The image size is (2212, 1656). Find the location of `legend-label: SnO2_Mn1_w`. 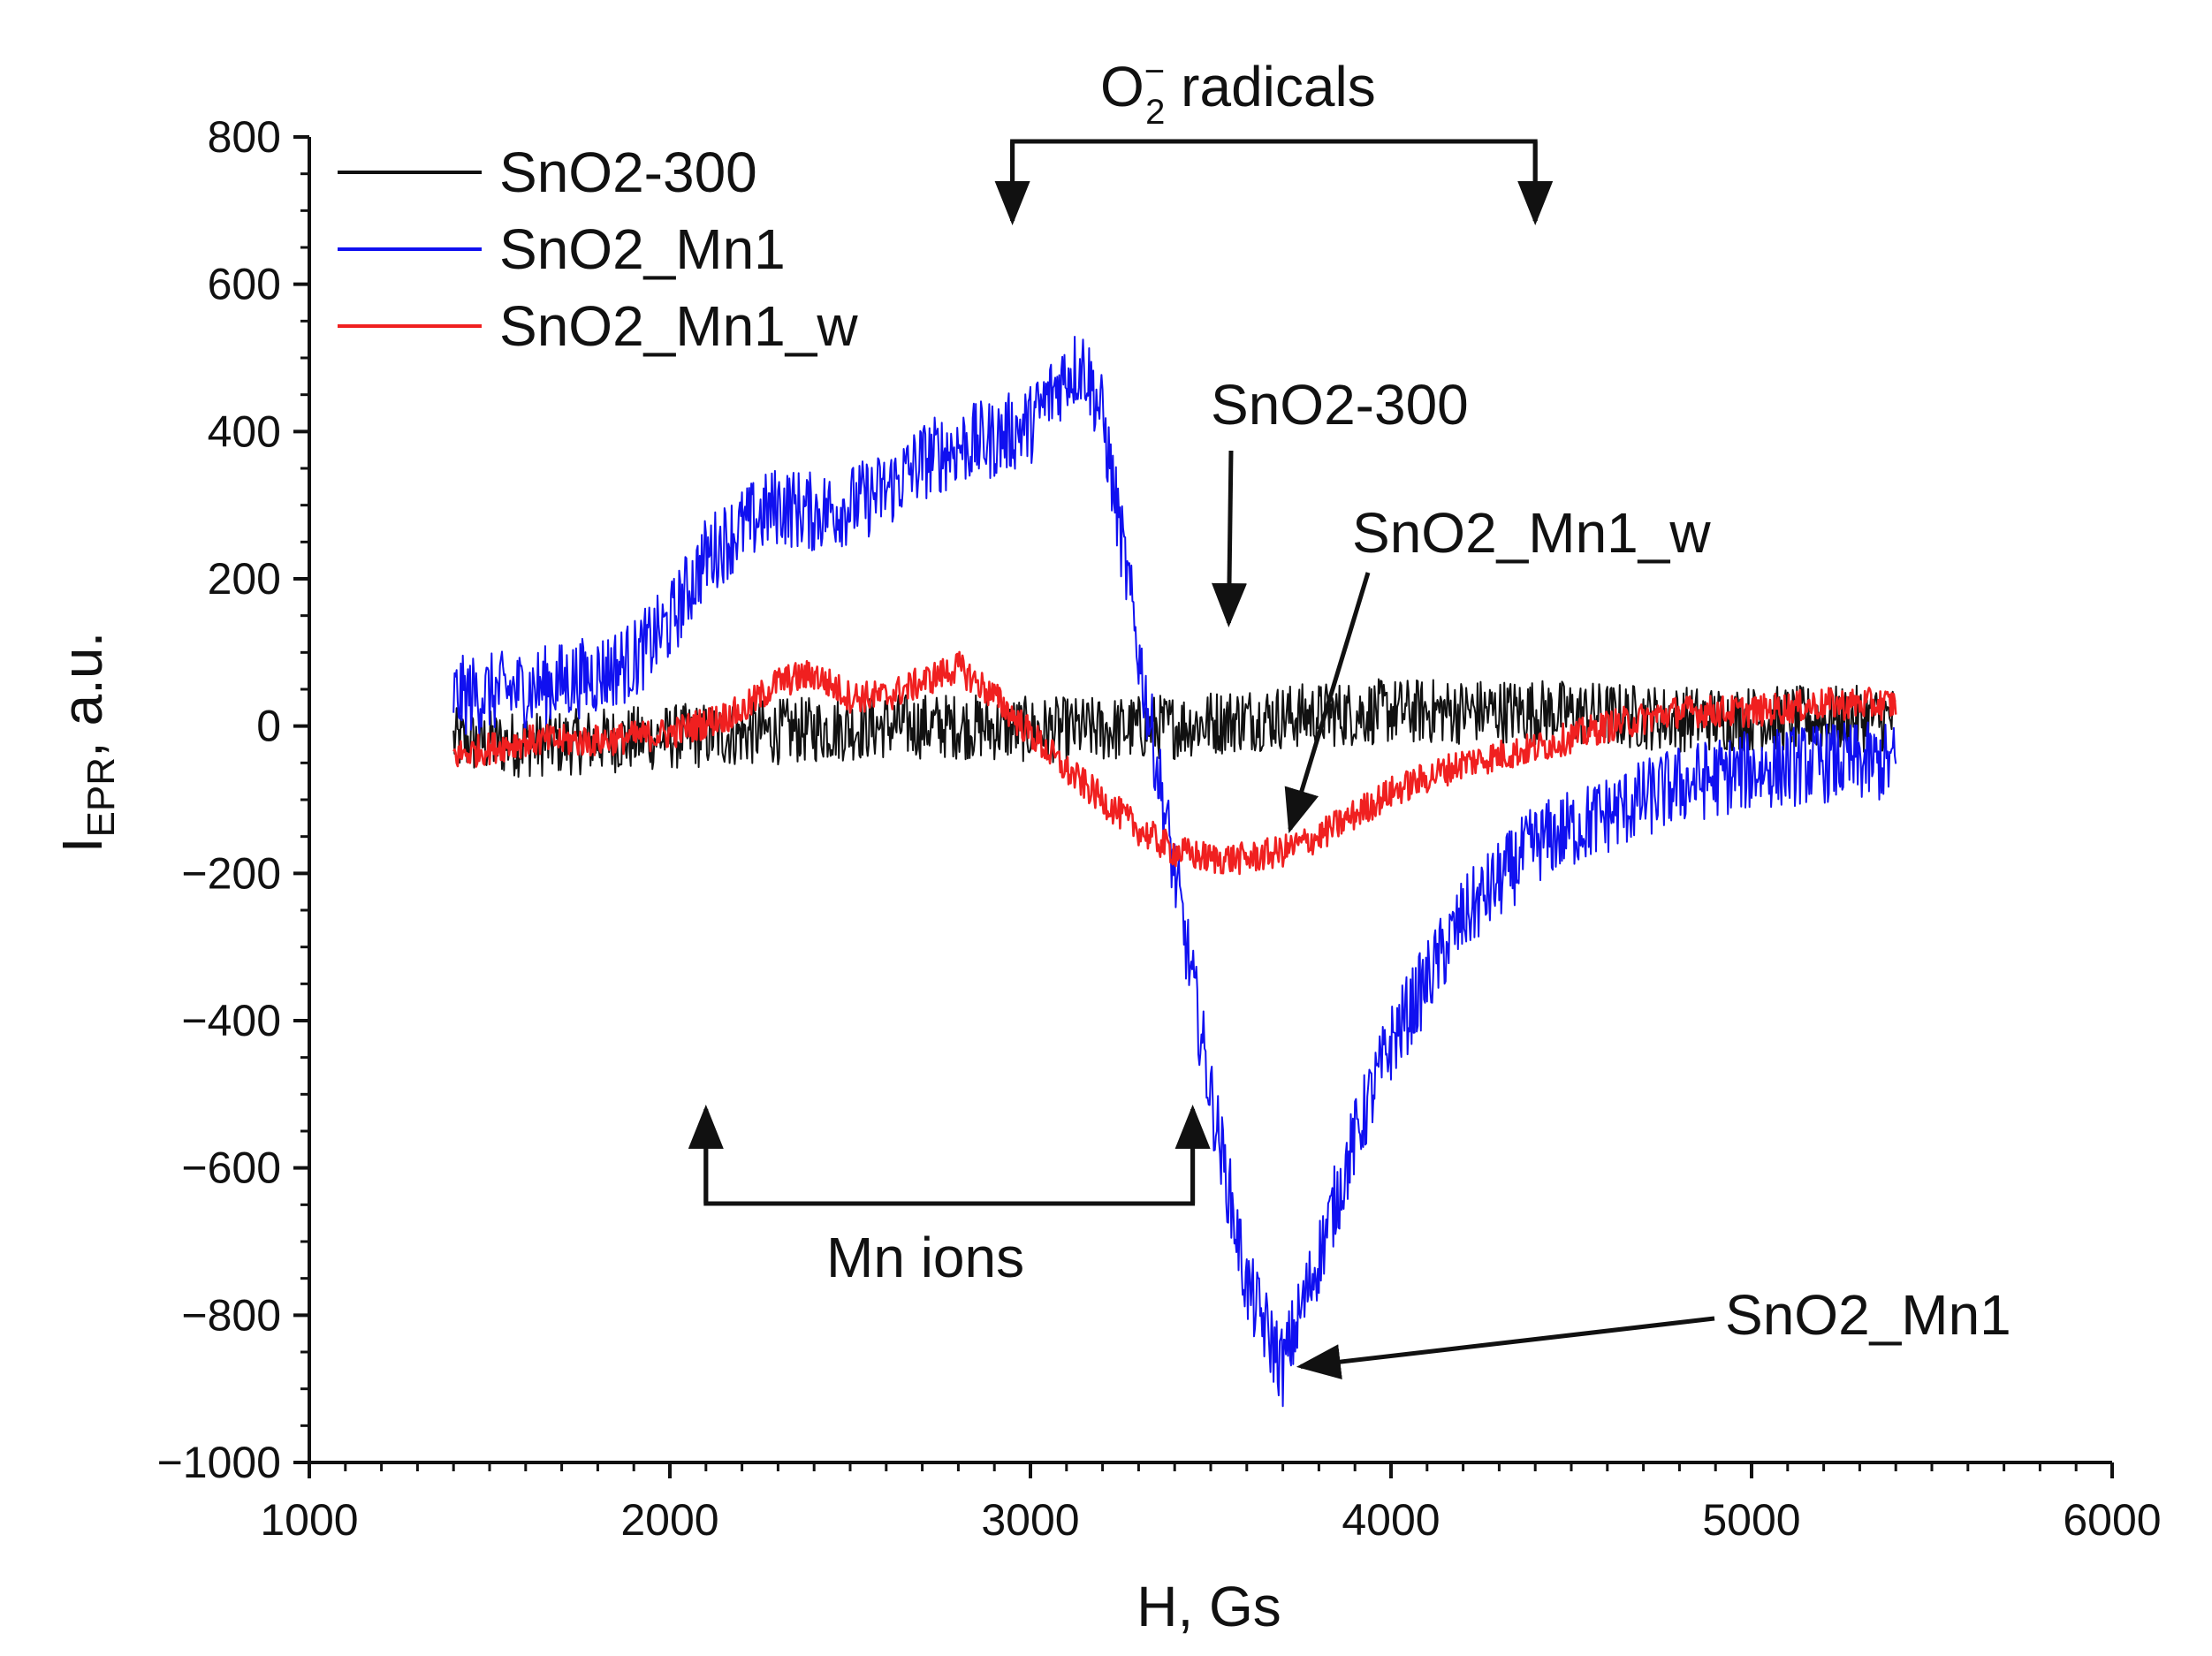

legend-label: SnO2_Mn1_w is located at coordinates (679, 326).